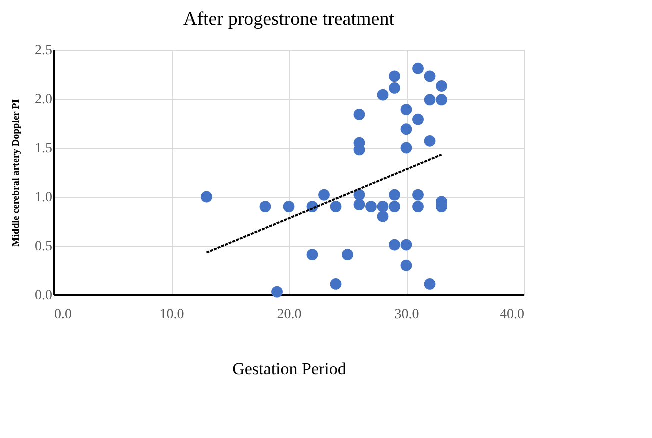  What do you see at coordinates (43, 247) in the screenshot?
I see `y-tick-label: 0.5` at bounding box center [43, 247].